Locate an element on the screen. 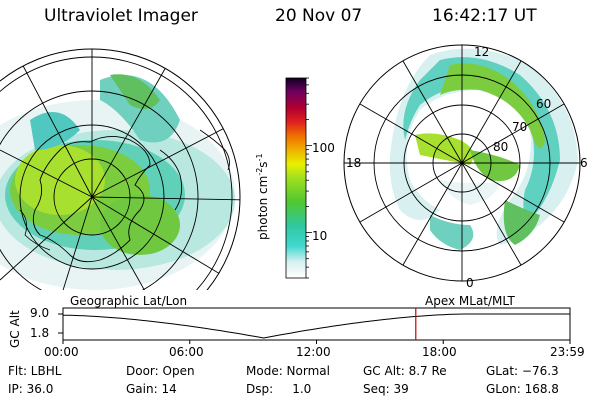 The image size is (600, 400). y-tick-1-8: 1.8 is located at coordinates (40, 333).